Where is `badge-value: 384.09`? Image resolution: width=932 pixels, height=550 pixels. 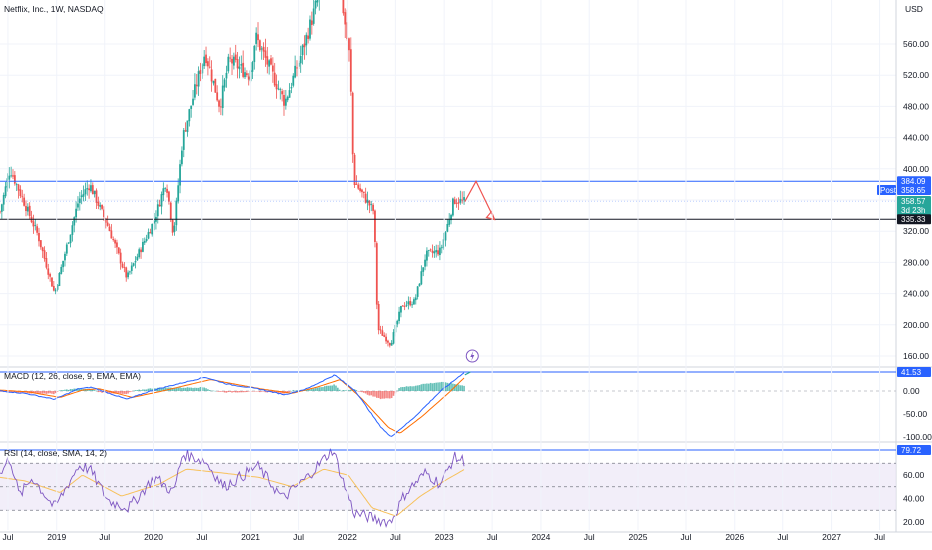 badge-value: 384.09 is located at coordinates (913, 181).